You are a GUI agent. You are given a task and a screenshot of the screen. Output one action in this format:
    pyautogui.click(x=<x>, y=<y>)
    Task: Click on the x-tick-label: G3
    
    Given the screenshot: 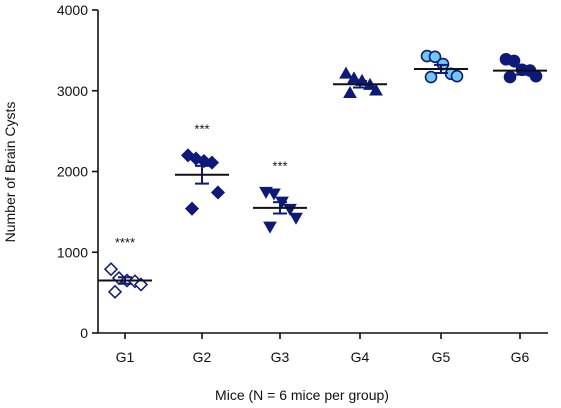 What is the action you would take?
    pyautogui.click(x=280, y=357)
    